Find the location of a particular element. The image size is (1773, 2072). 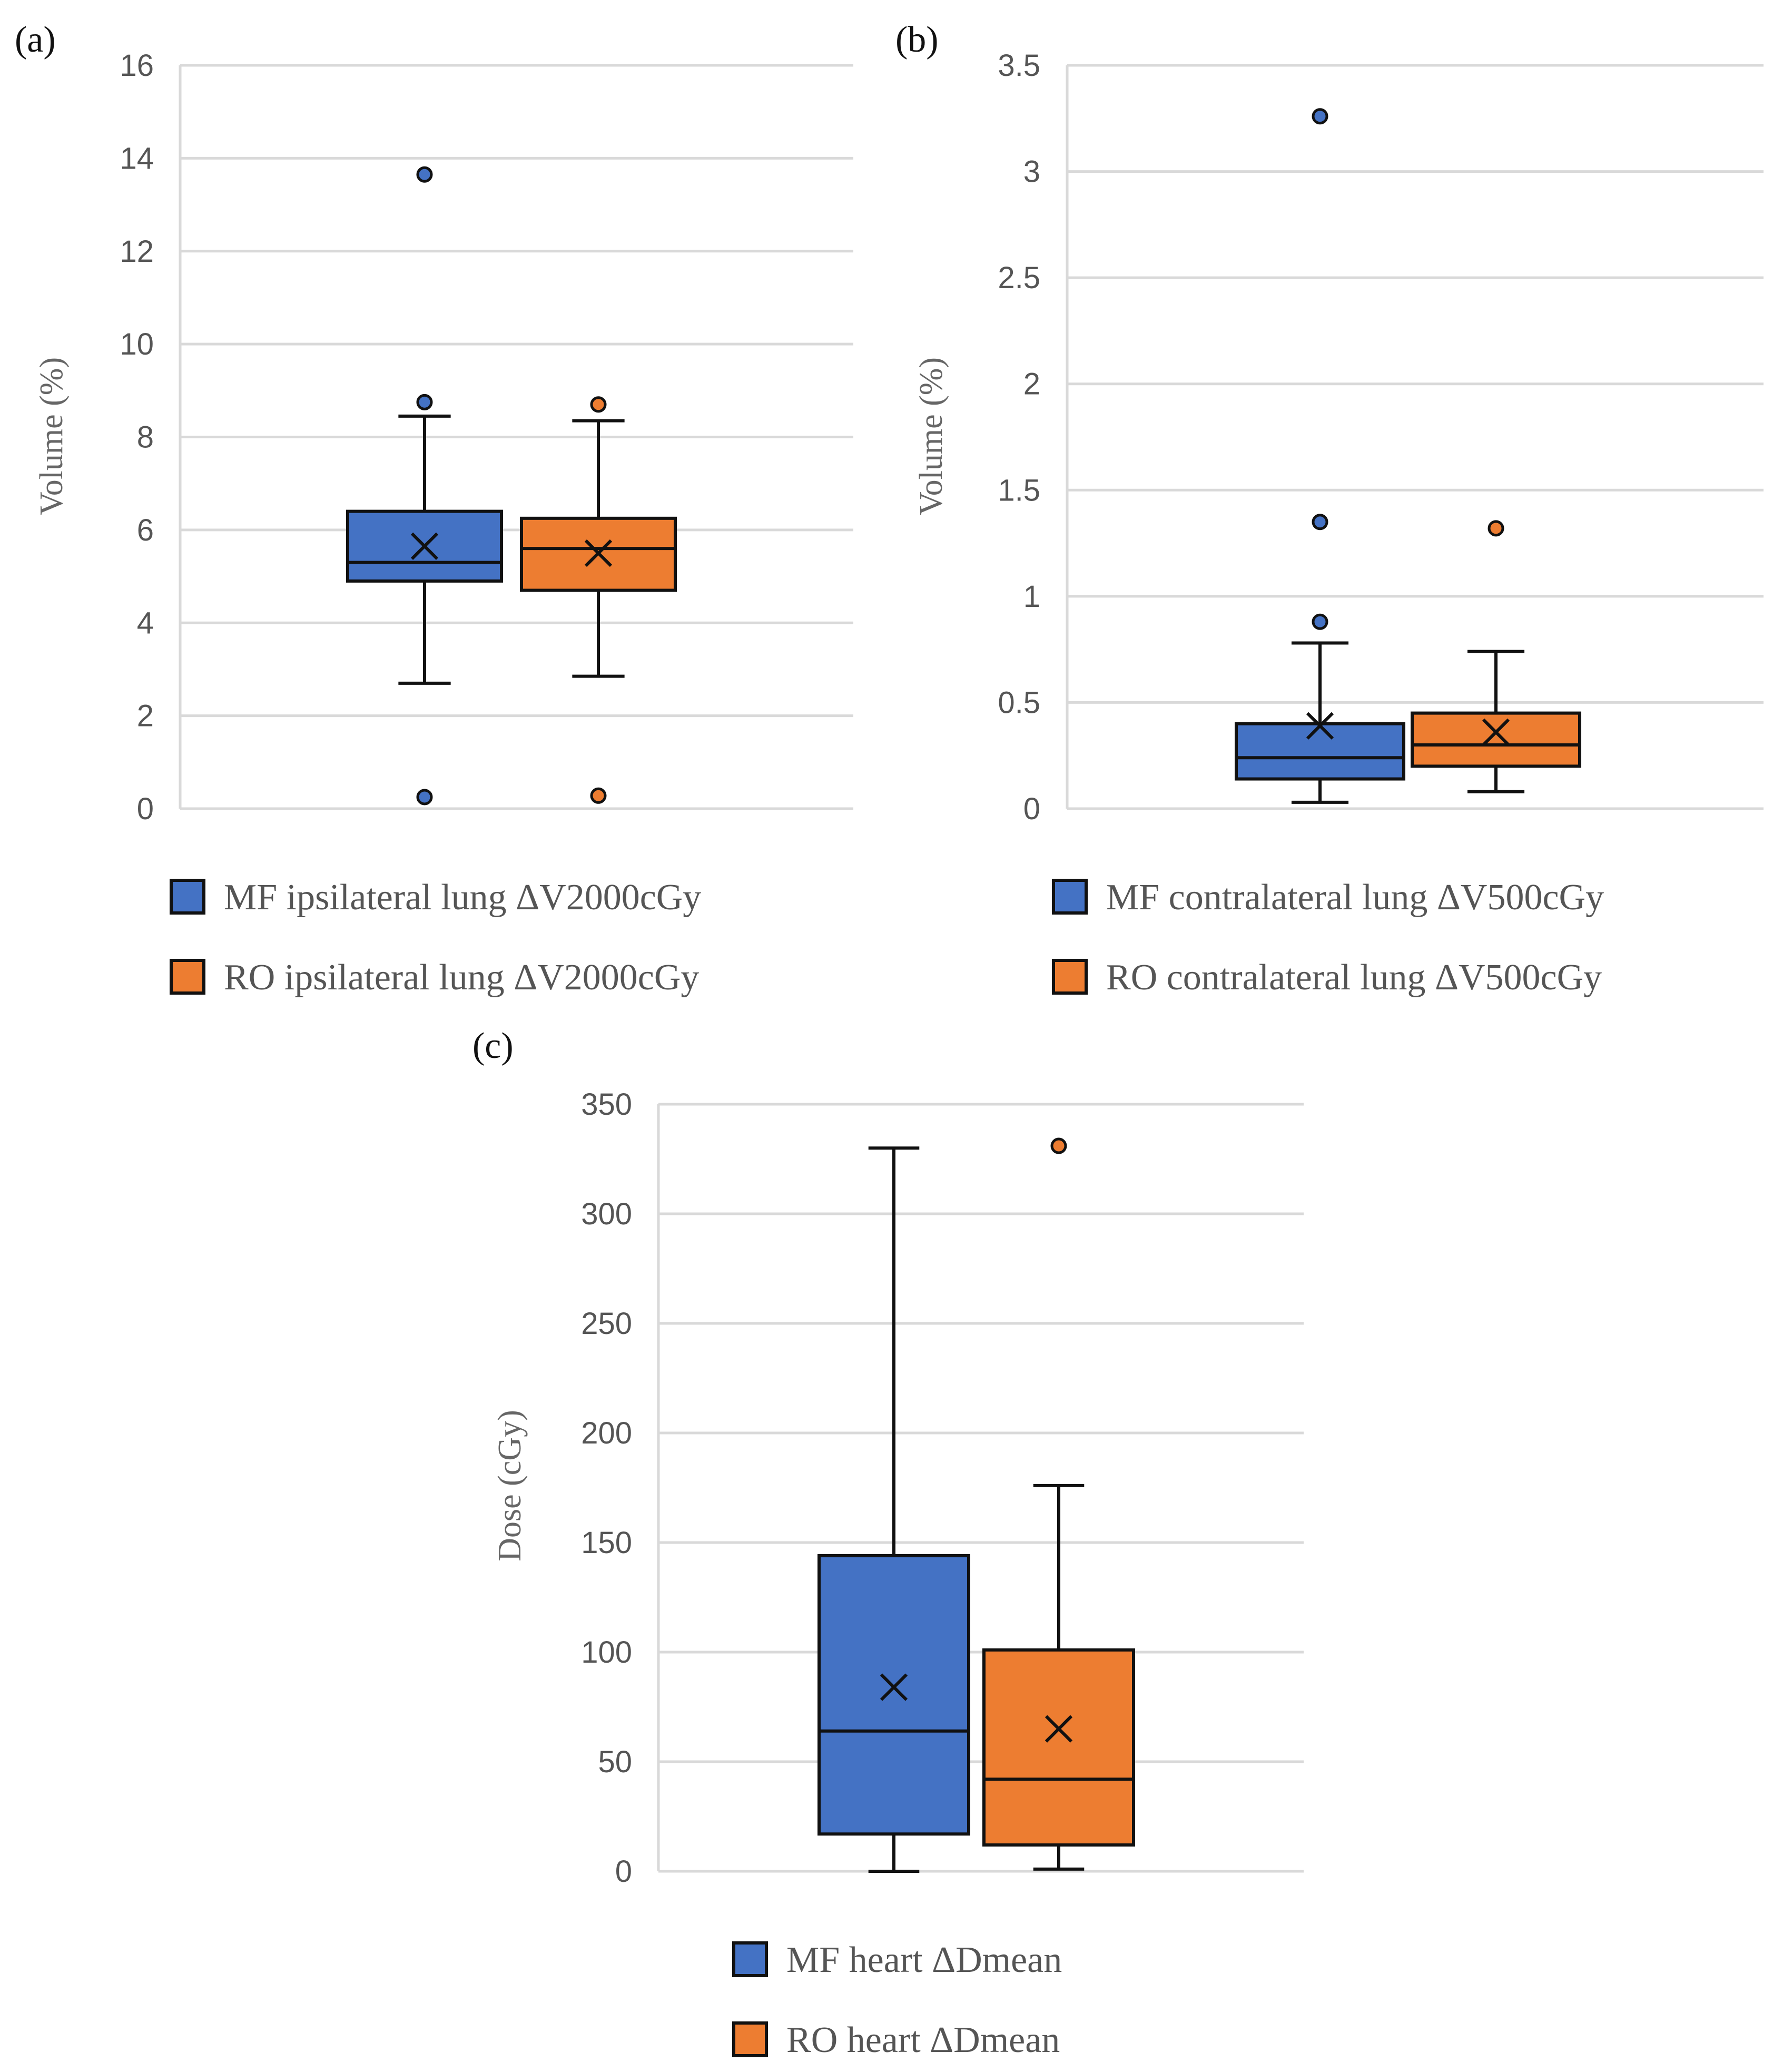

legend-label: MF heart ΔDmean is located at coordinates (924, 1960).